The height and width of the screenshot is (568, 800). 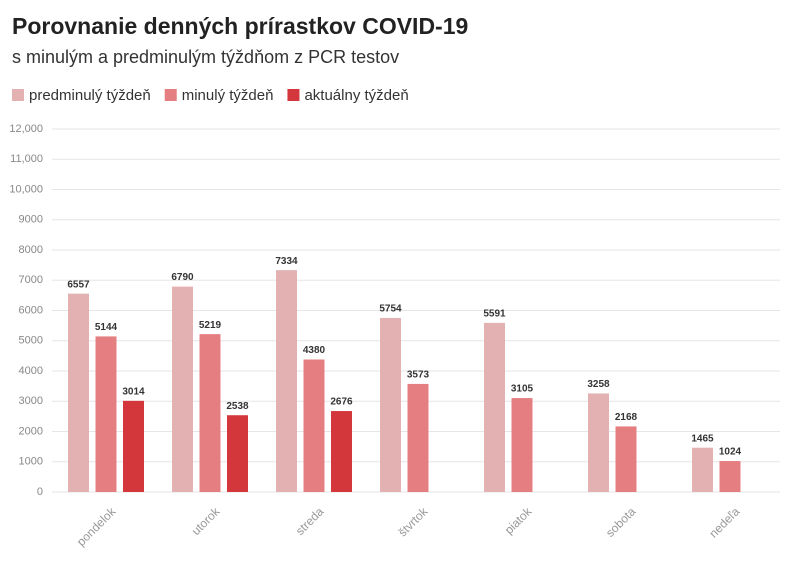 What do you see at coordinates (730, 452) in the screenshot?
I see `value-label: 1024` at bounding box center [730, 452].